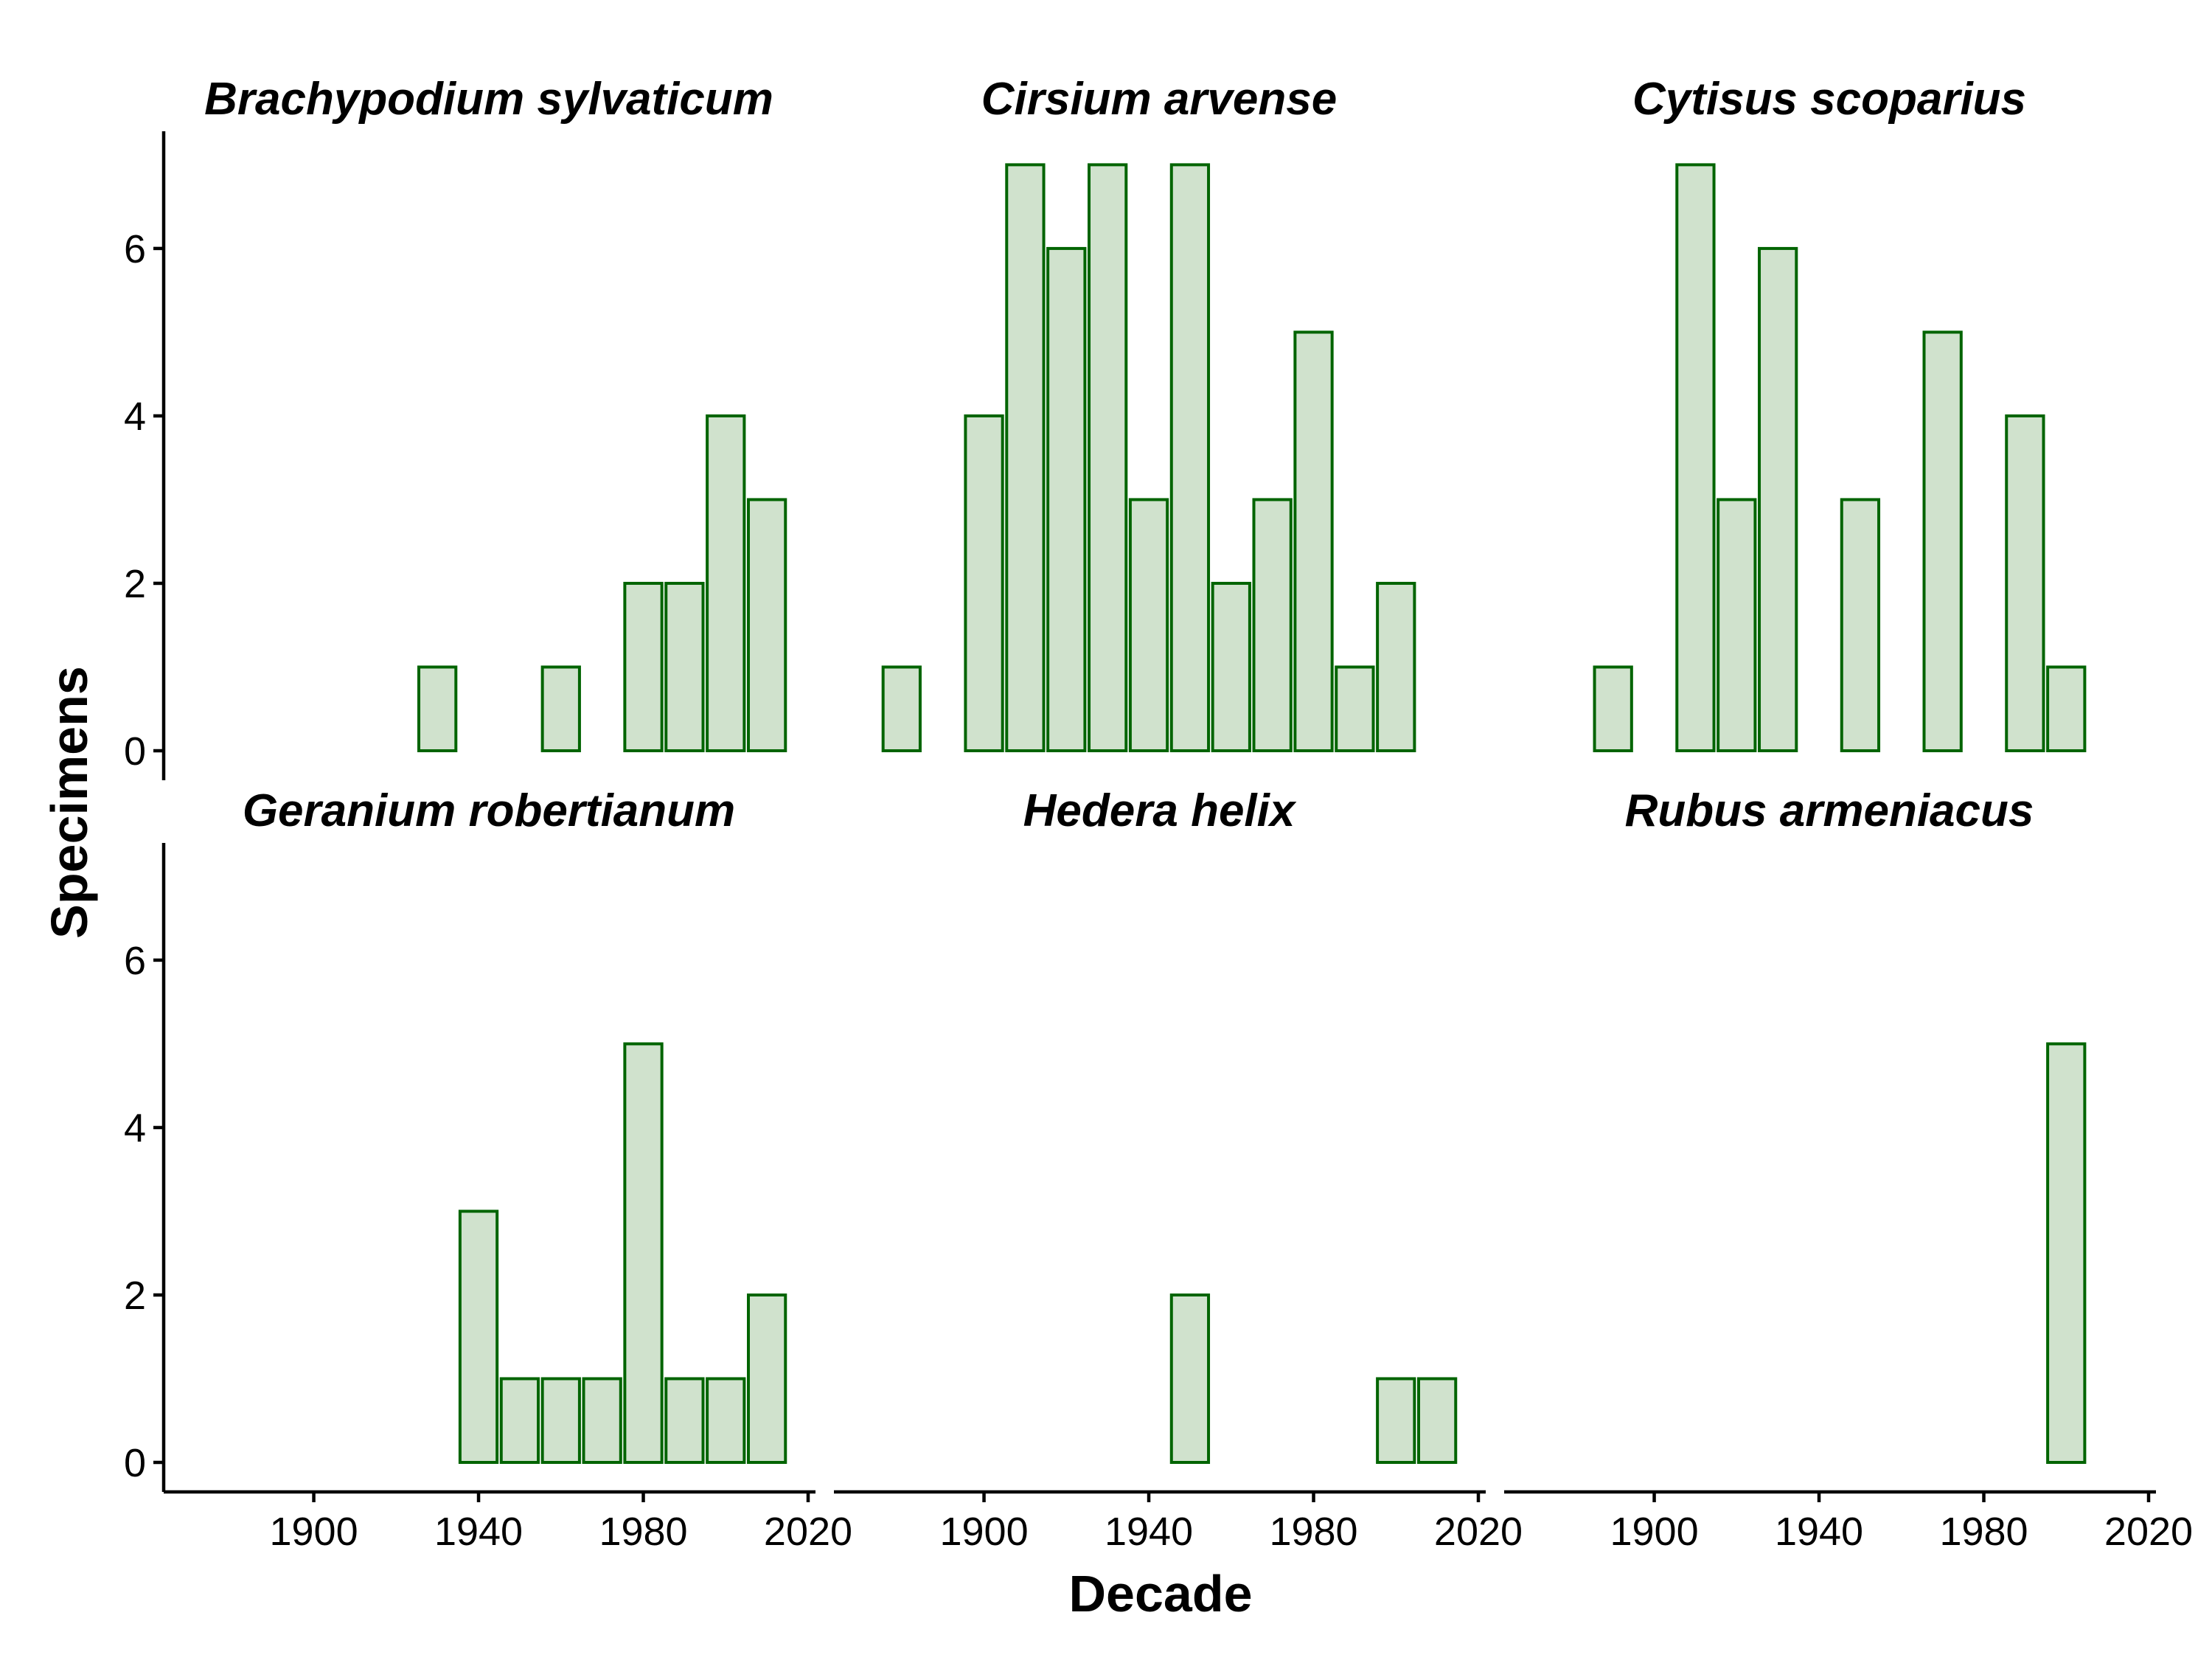 This screenshot has height=1663, width=2212. Describe the element at coordinates (488, 99) in the screenshot. I see `panel-title: Brachypodium sylvaticum` at that location.